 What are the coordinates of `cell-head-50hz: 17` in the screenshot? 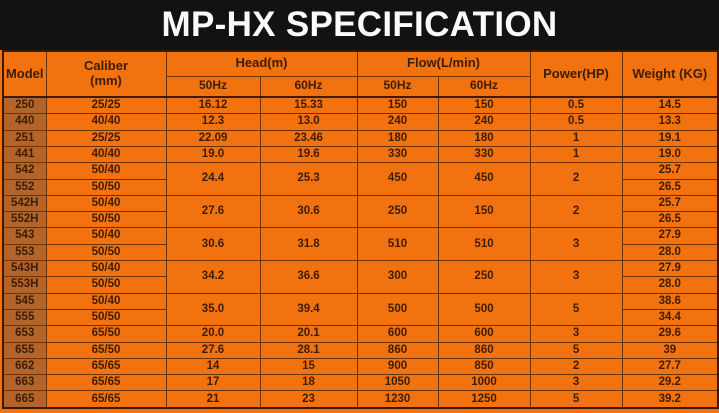 It's located at (213, 383).